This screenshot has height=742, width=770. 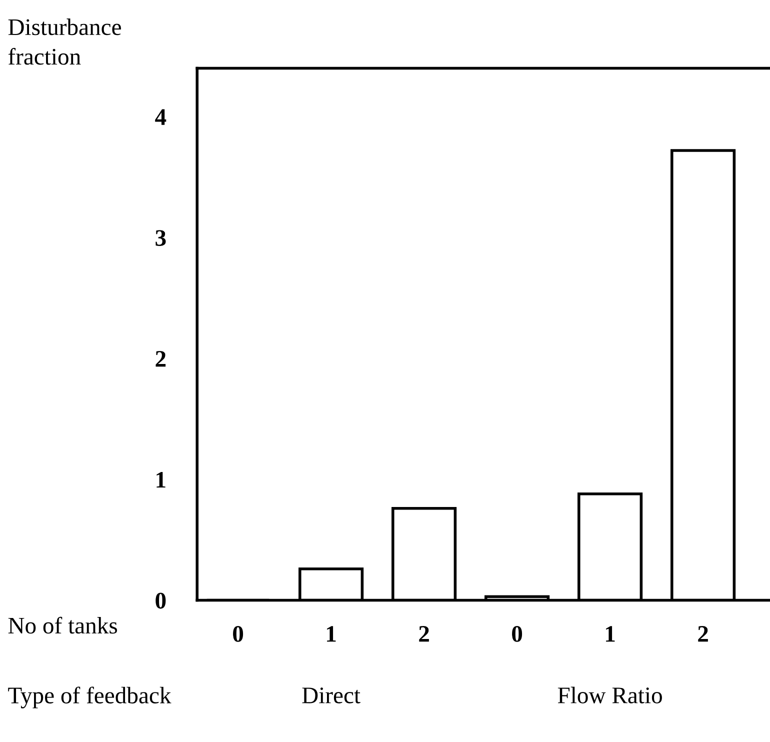 What do you see at coordinates (331, 696) in the screenshot?
I see `text: Direct` at bounding box center [331, 696].